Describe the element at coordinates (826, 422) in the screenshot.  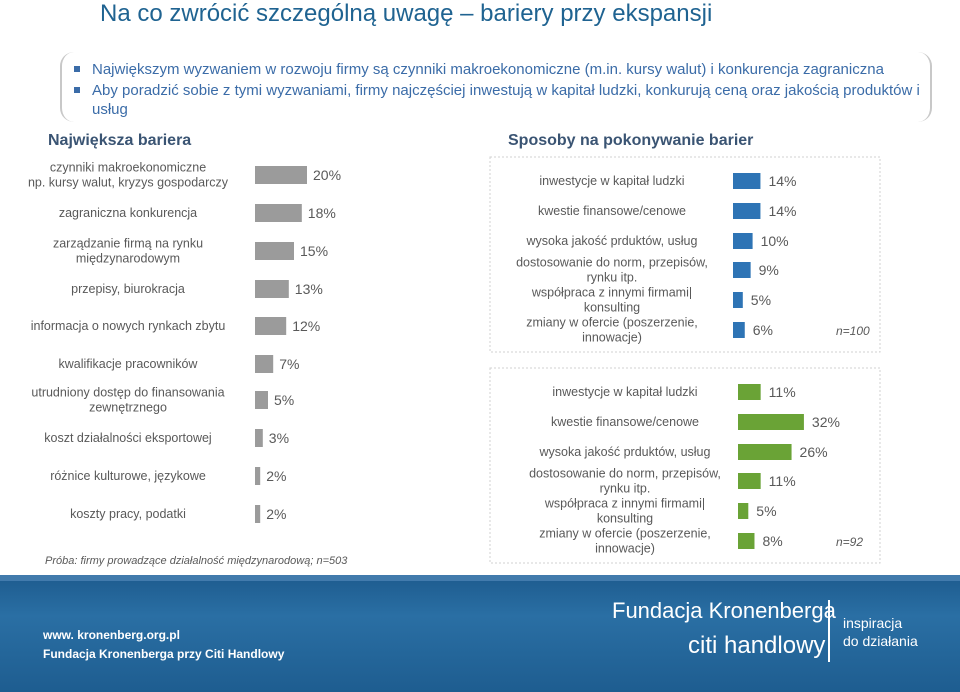
I see `value-label: 32%` at that location.